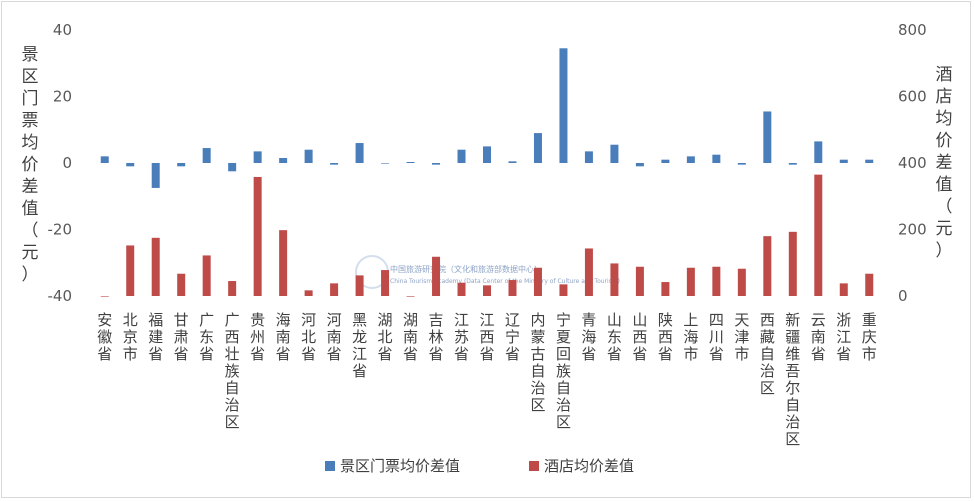 This screenshot has height=501, width=974. Describe the element at coordinates (155, 337) in the screenshot. I see `category-label: 福建省` at that location.